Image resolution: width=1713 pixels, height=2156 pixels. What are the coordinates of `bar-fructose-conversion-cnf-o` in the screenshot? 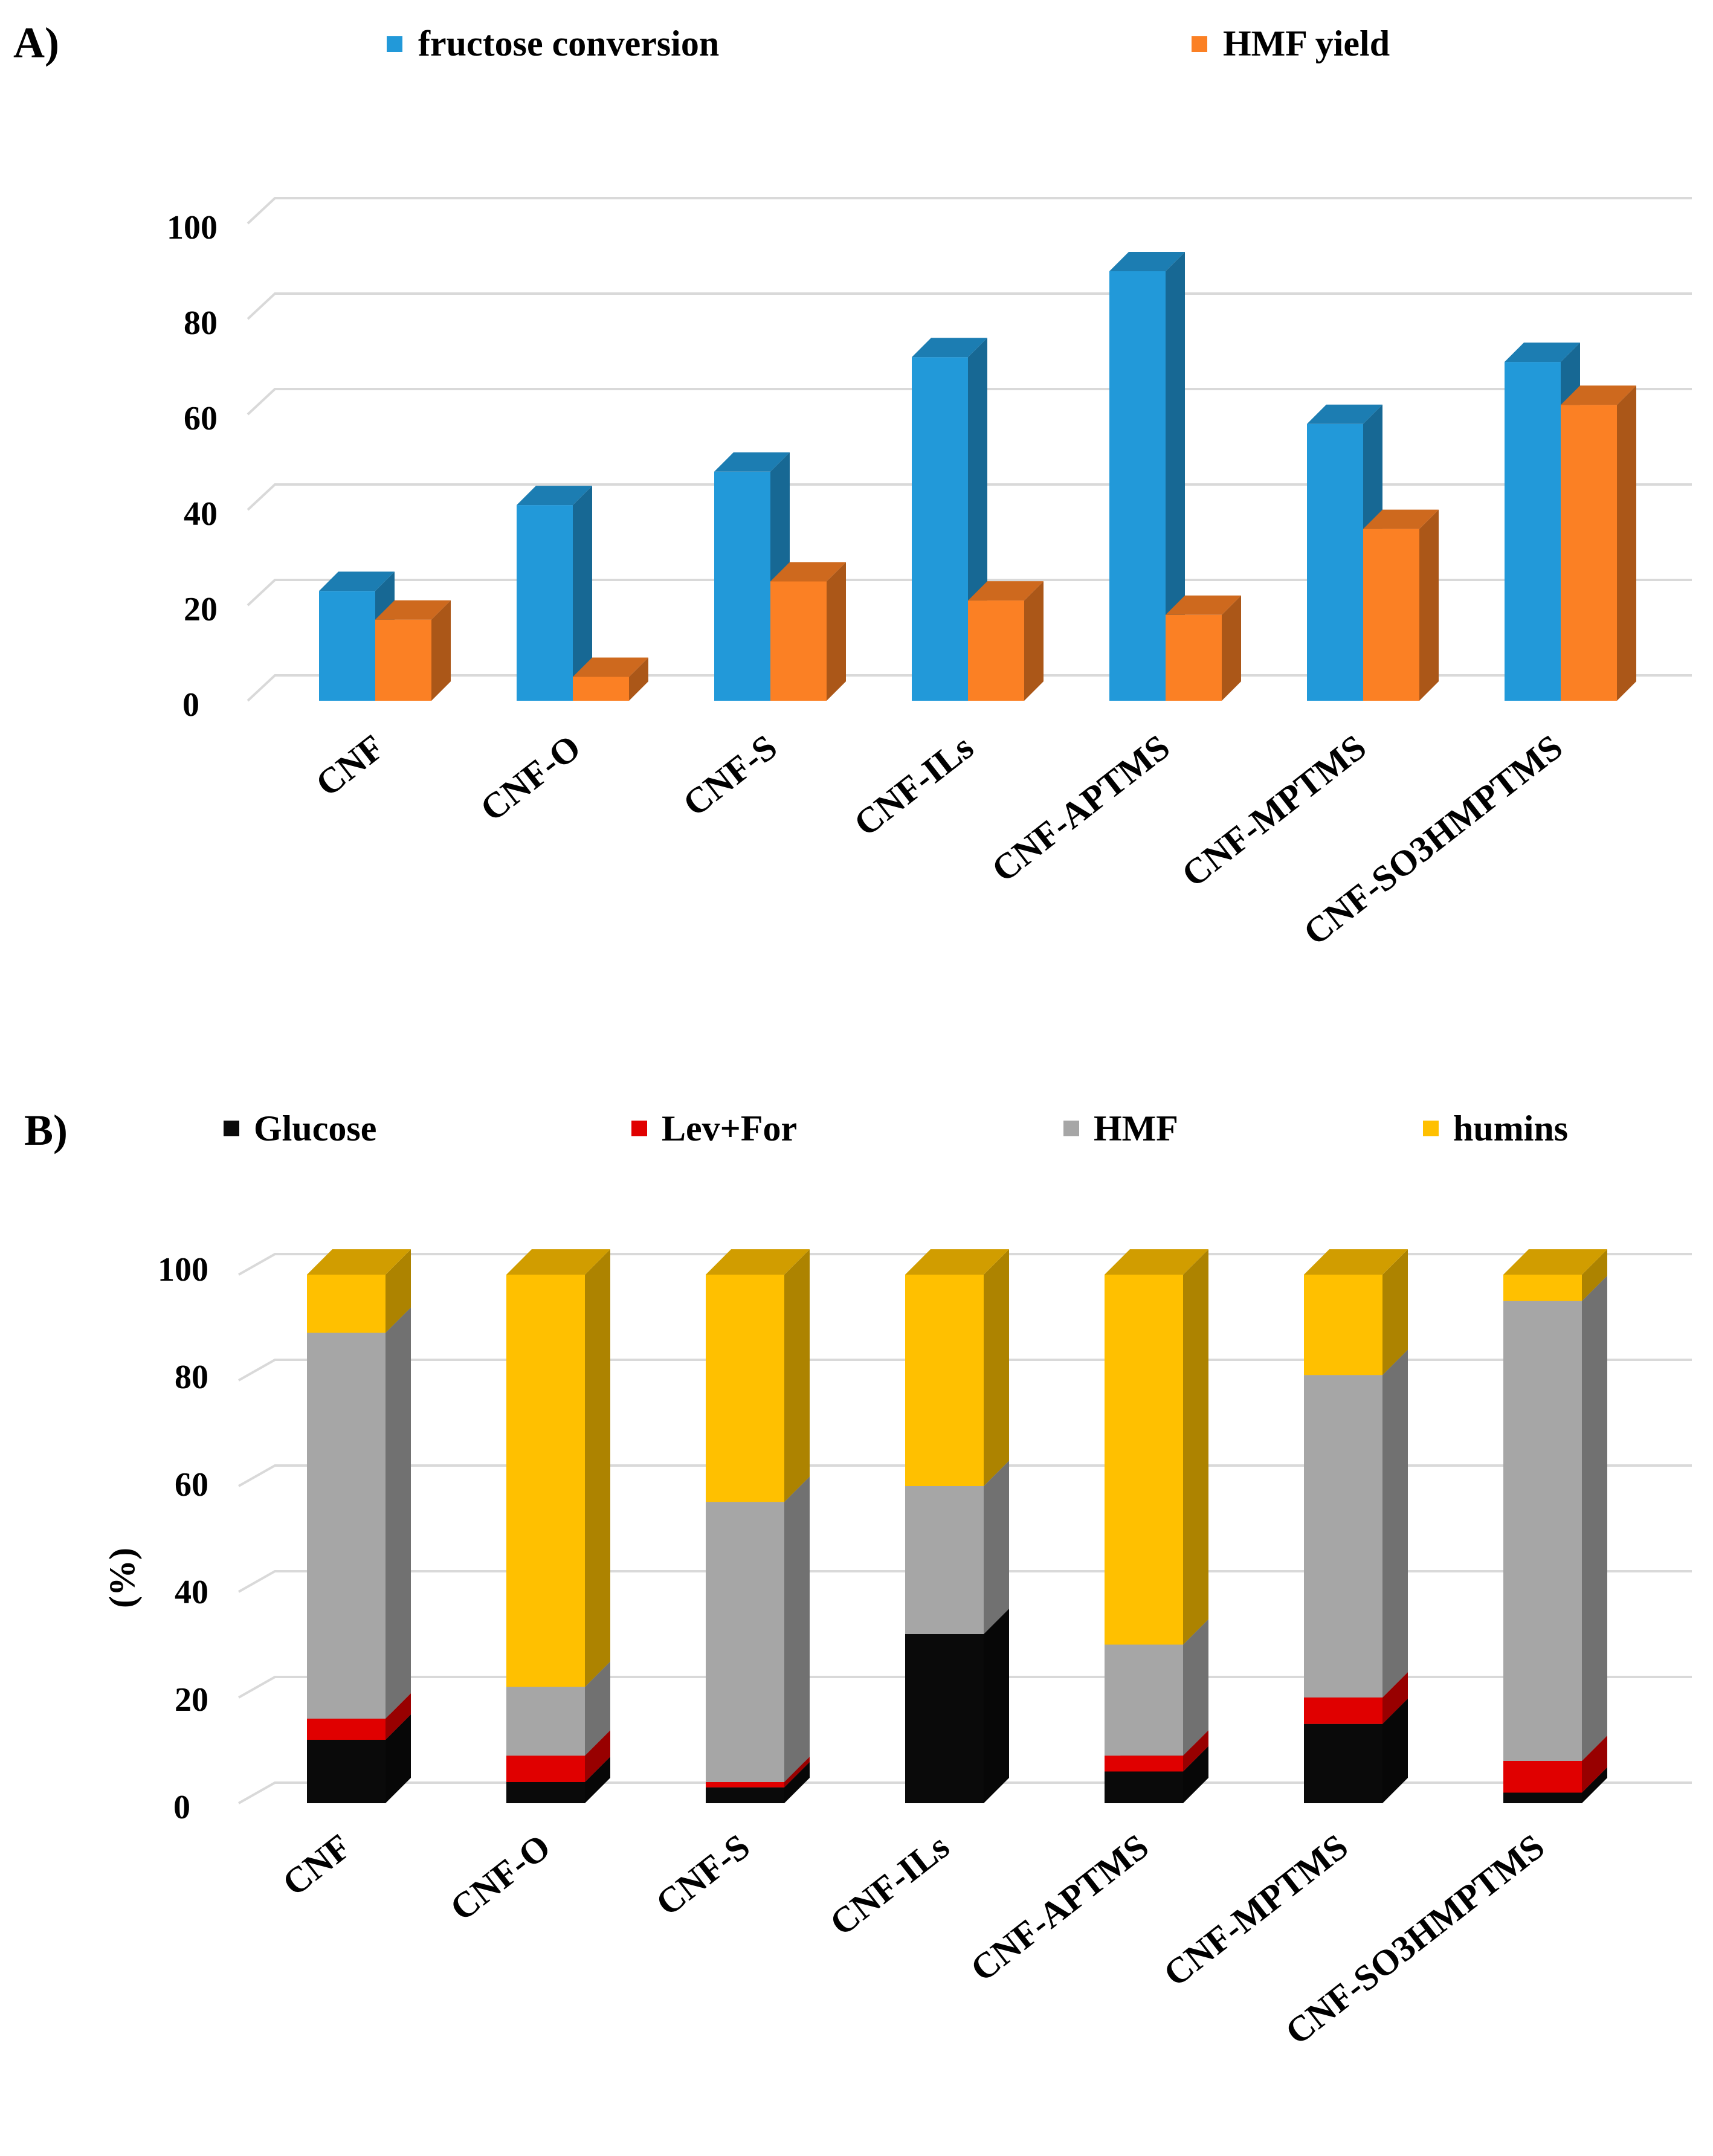 It's located at (554, 593).